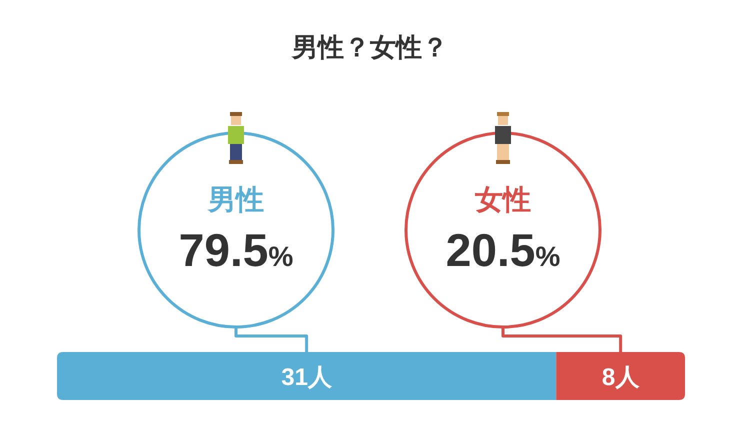 This screenshot has height=448, width=740. What do you see at coordinates (503, 250) in the screenshot?
I see `text: 20.5%` at bounding box center [503, 250].